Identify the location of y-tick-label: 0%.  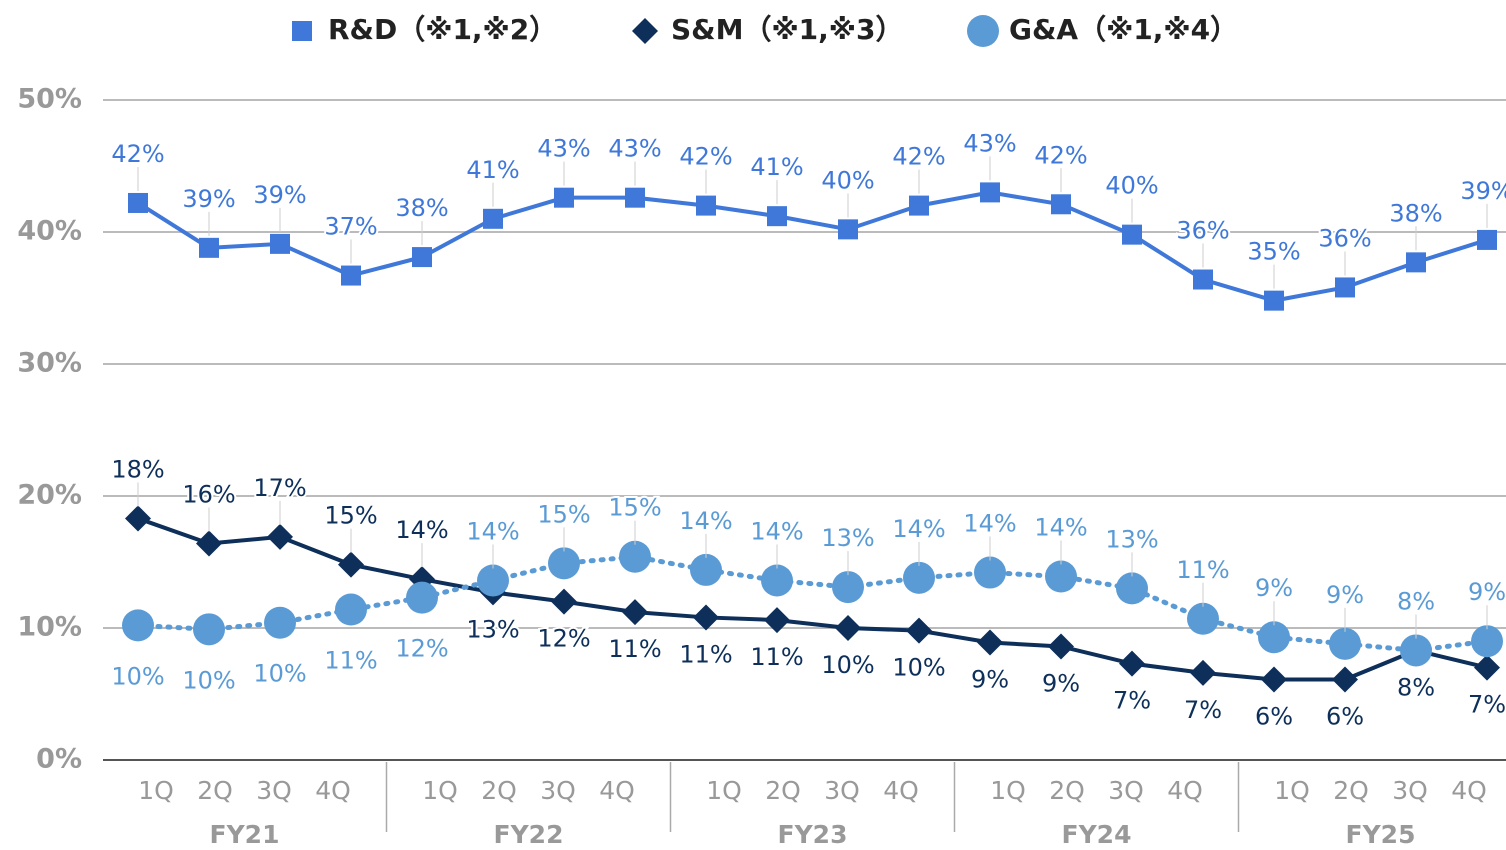
(59, 759).